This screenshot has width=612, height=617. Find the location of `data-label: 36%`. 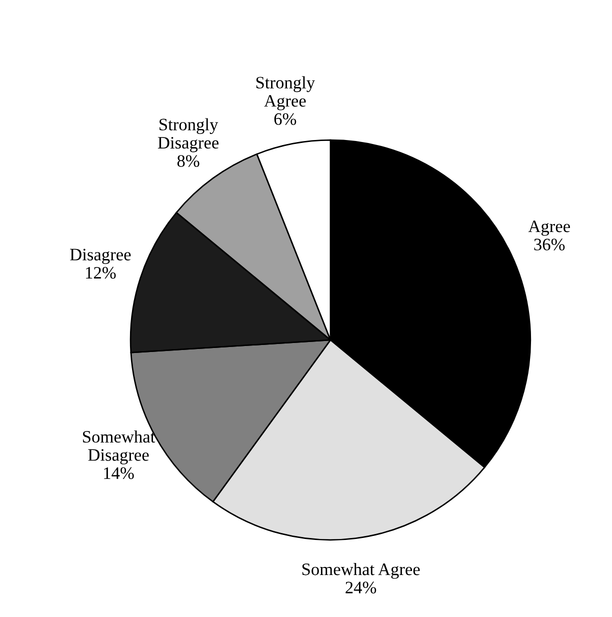

data-label: 36% is located at coordinates (549, 244).